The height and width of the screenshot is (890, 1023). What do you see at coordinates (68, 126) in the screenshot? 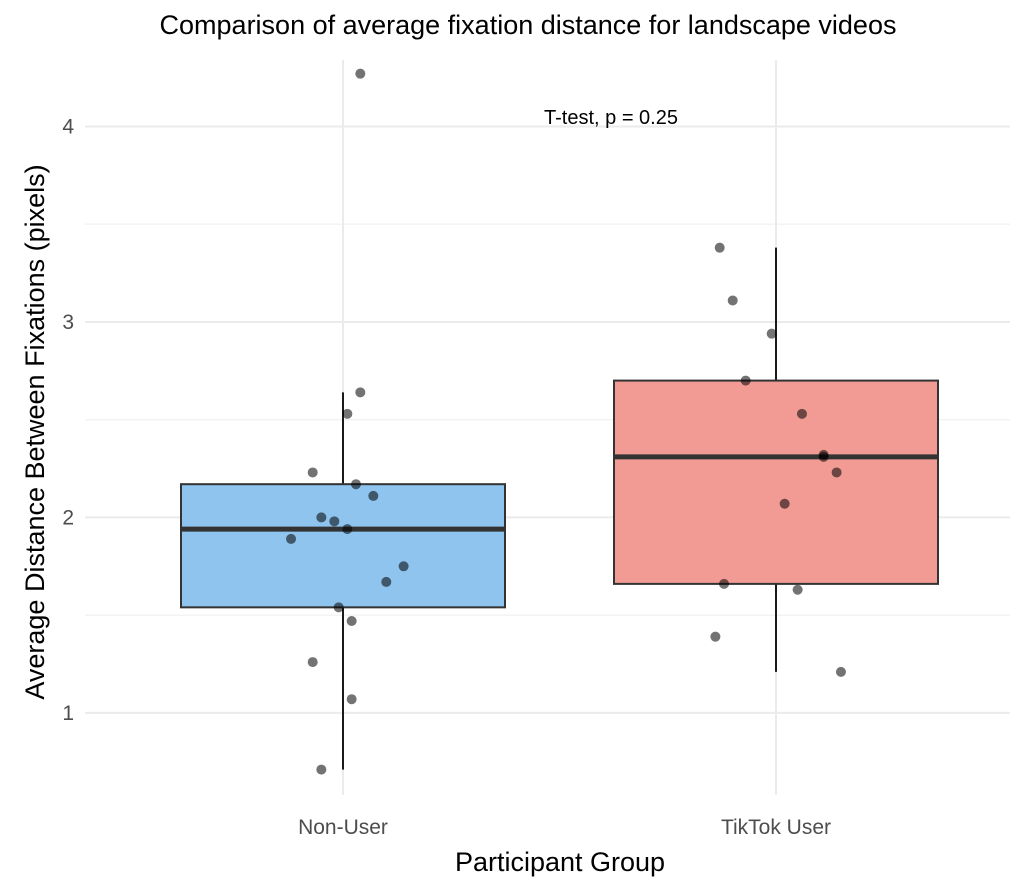
I see `y-tick-label: 4` at bounding box center [68, 126].